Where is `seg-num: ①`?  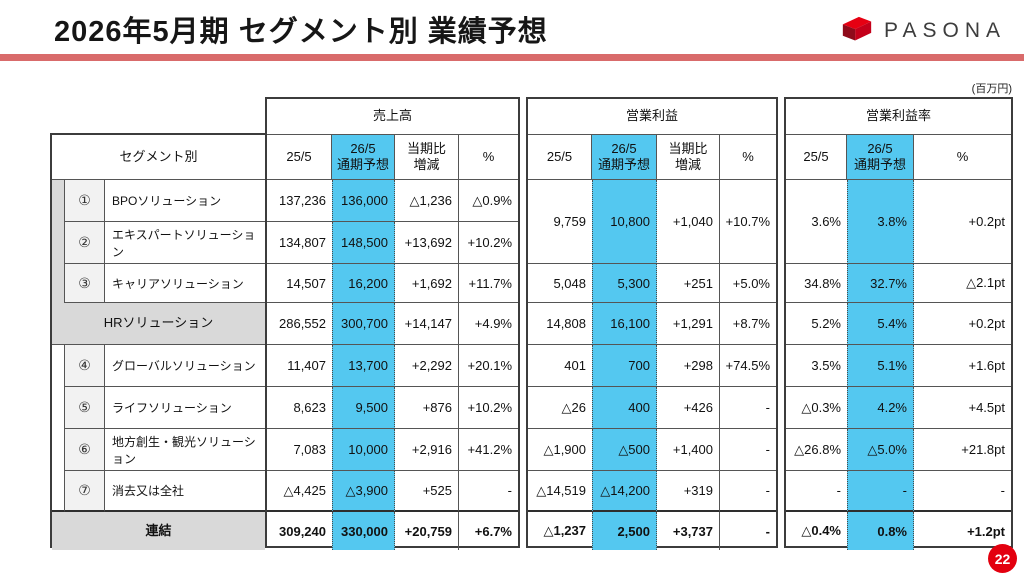
seg-num: ① is located at coordinates (85, 201).